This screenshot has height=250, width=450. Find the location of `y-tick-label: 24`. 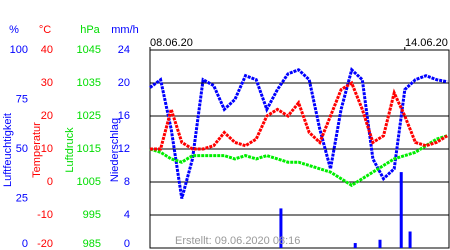

y-tick-label: 24 is located at coordinates (124, 50).